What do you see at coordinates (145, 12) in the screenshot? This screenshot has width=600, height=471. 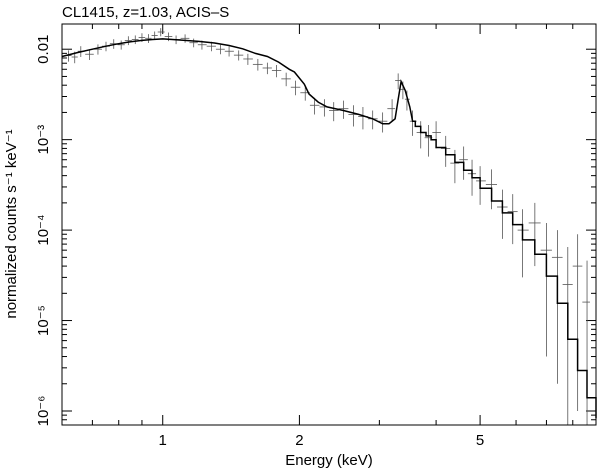 I see `chart-title: CL1415, z=1.03, ACIS–S` at bounding box center [145, 12].